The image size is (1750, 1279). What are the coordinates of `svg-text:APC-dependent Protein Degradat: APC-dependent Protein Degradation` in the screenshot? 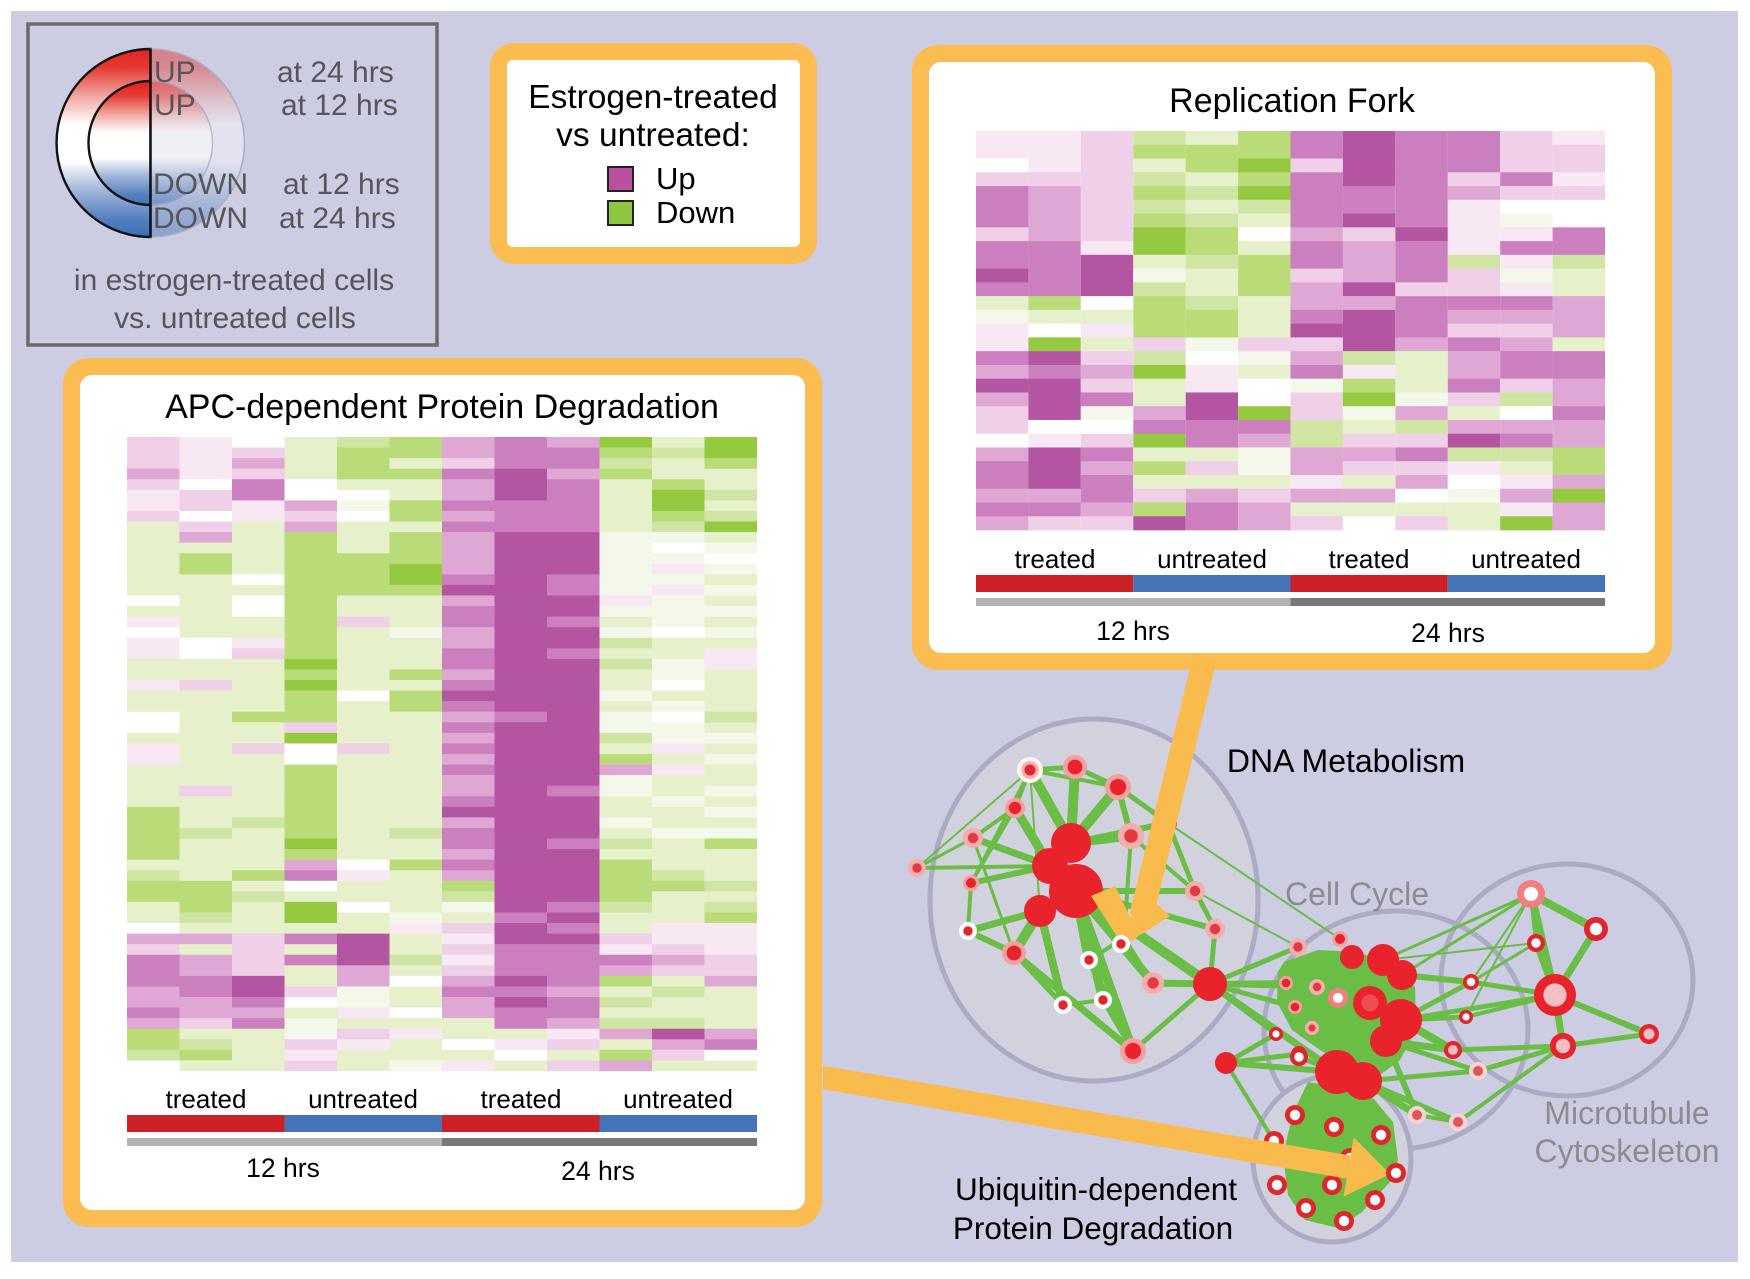 It's located at (442, 407).